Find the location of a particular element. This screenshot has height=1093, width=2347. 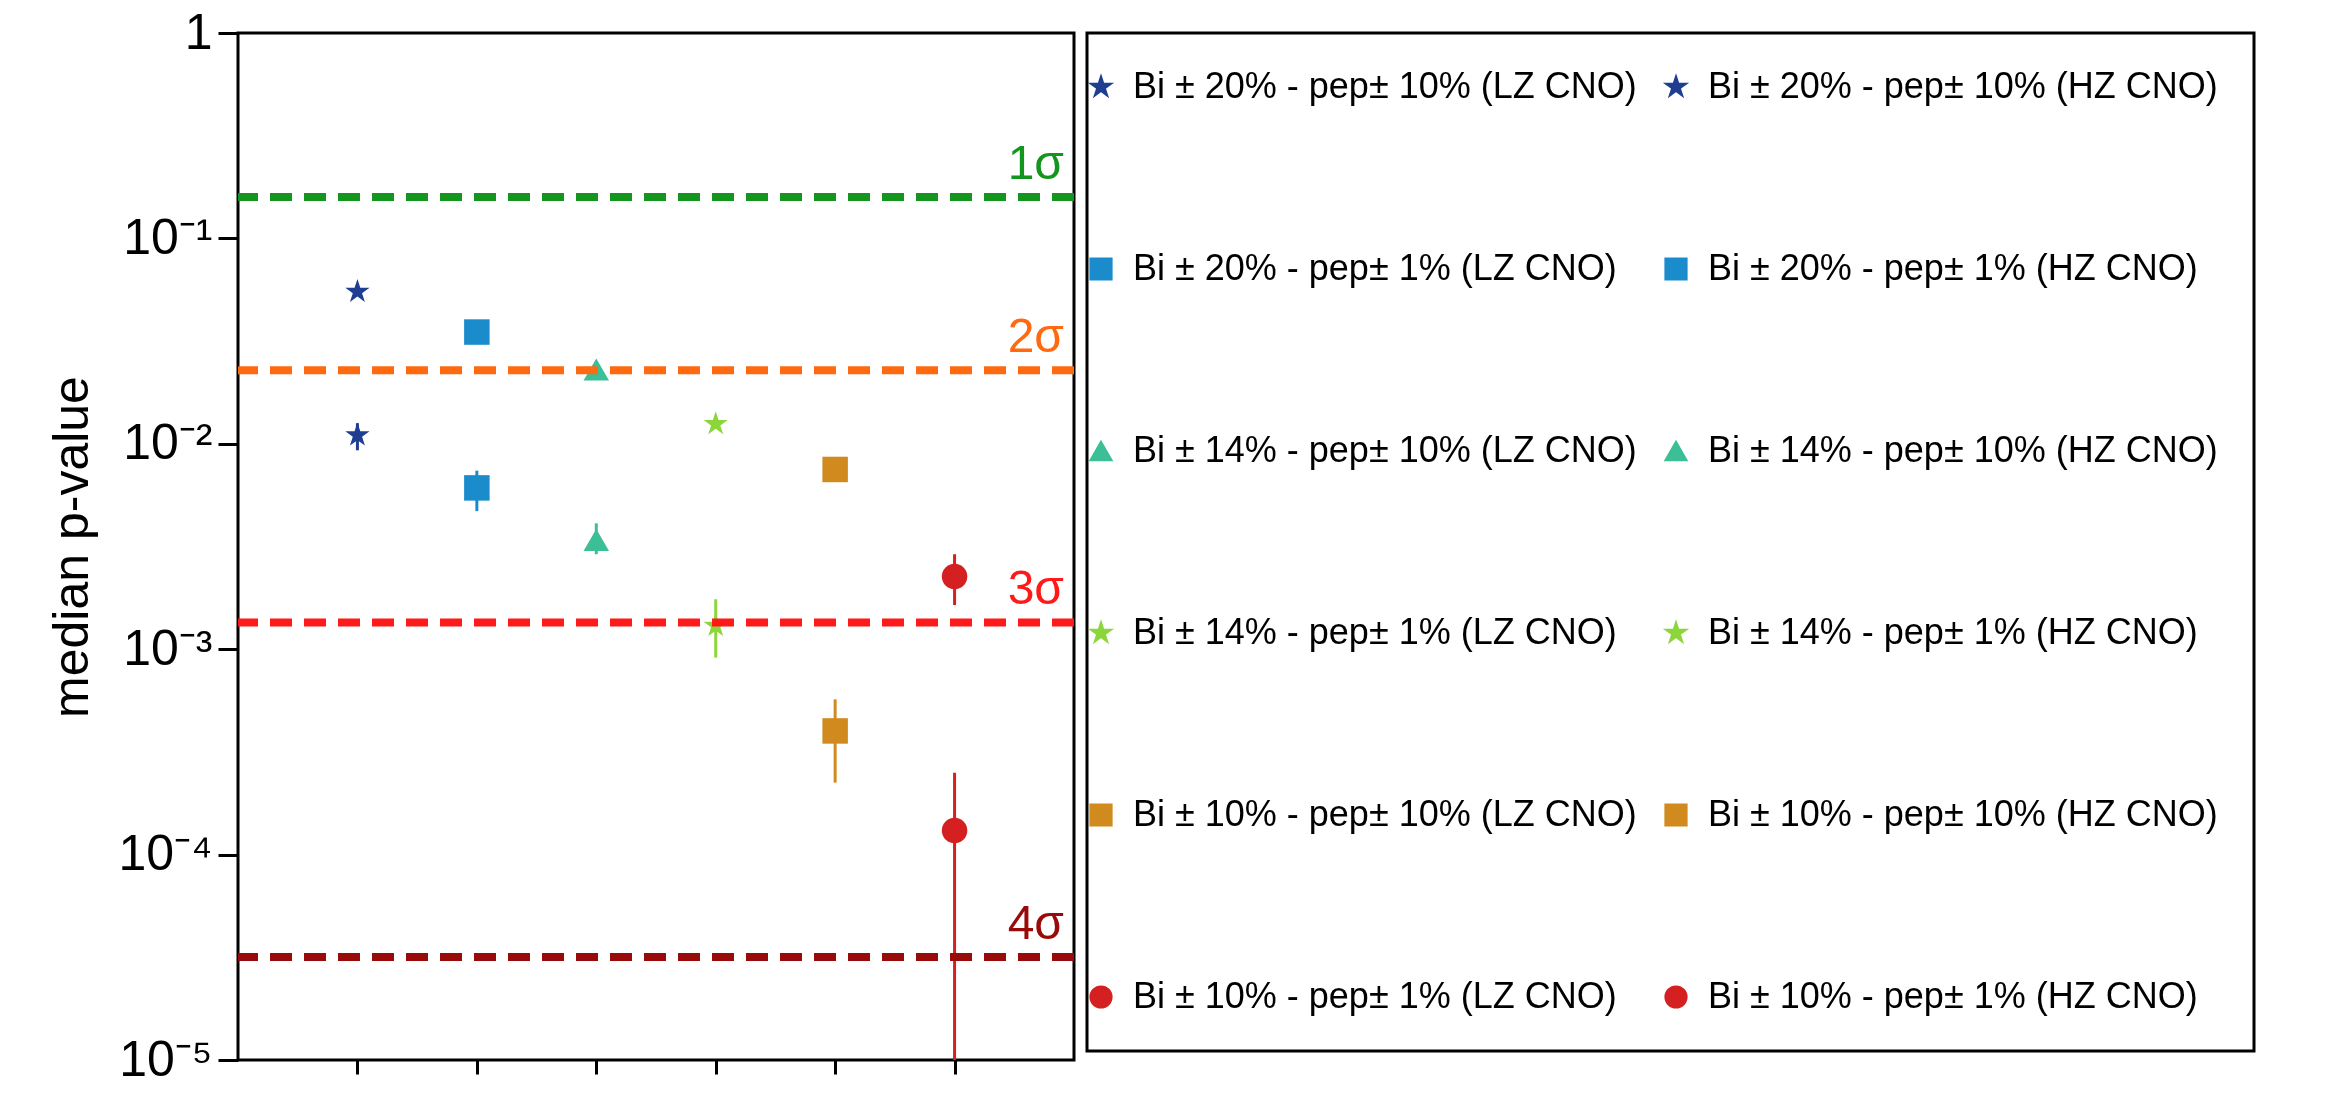

y-tick-label: 10⁻¹ is located at coordinates (168, 236).